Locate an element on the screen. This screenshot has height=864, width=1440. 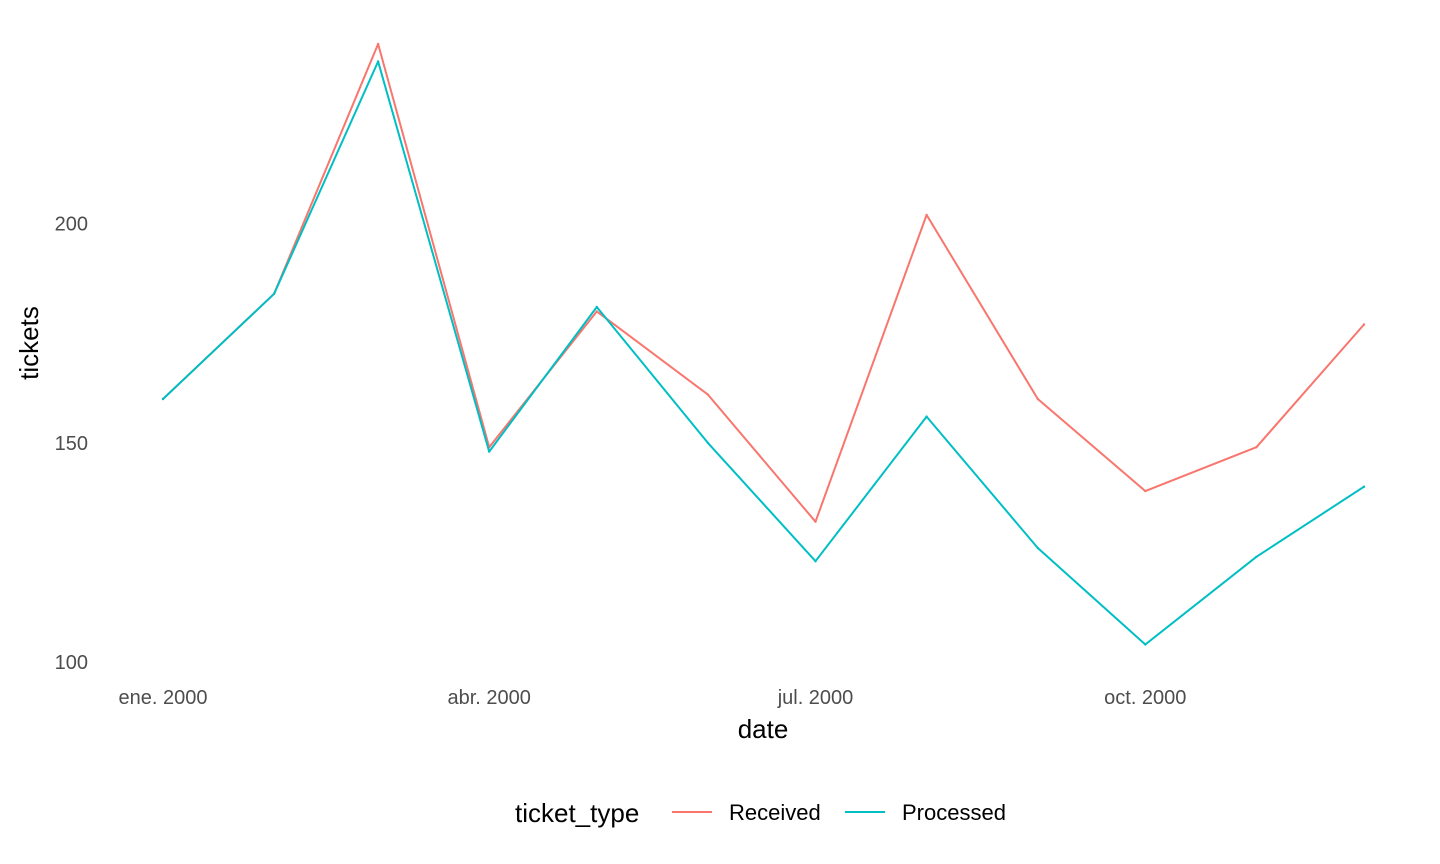
y-tick-label: 200 is located at coordinates (71, 225).